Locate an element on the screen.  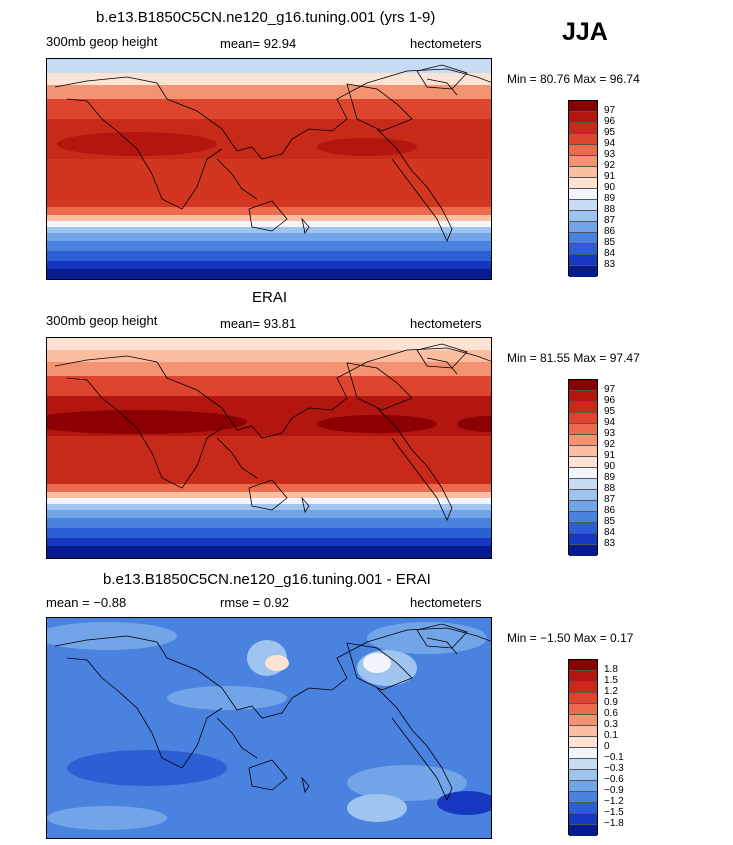
panel-2-title: ERAI is located at coordinates (270, 297).